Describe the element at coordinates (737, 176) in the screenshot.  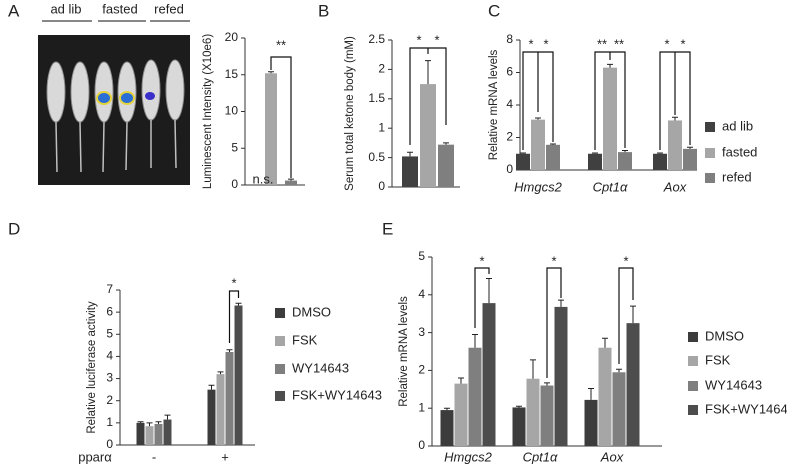
I see `legend-label: refed` at that location.